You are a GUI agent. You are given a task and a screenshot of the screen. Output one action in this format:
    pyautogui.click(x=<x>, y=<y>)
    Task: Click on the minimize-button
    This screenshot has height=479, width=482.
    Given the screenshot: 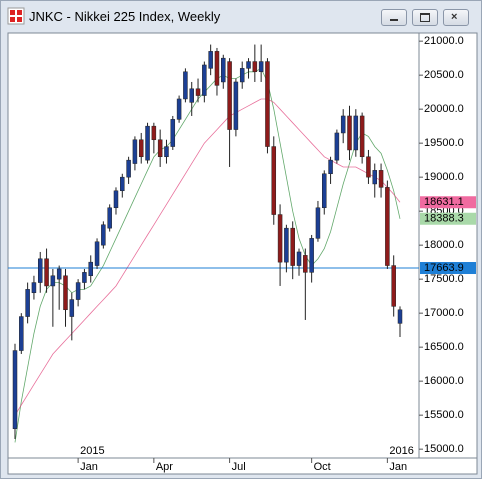 What is the action you would take?
    pyautogui.click(x=394, y=17)
    